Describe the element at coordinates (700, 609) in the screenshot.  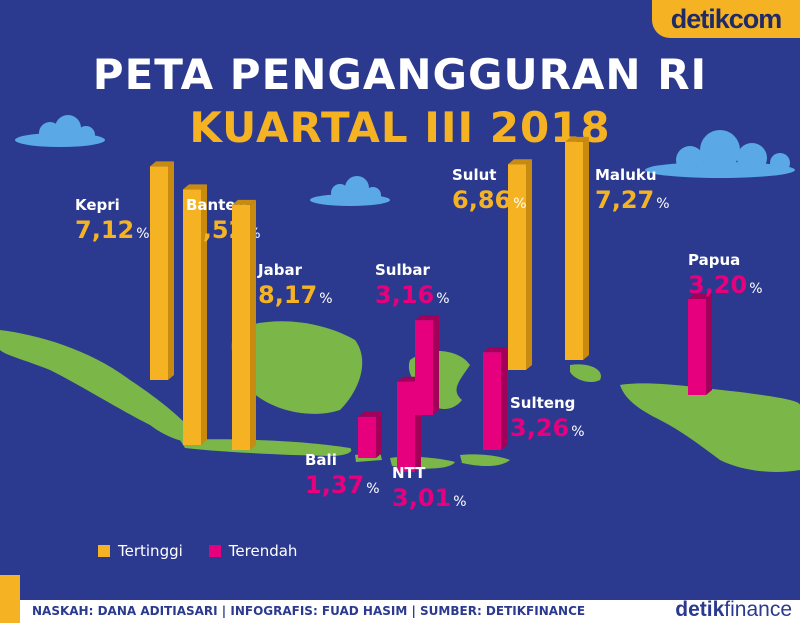
I see `logo-bold: detik` at that location.